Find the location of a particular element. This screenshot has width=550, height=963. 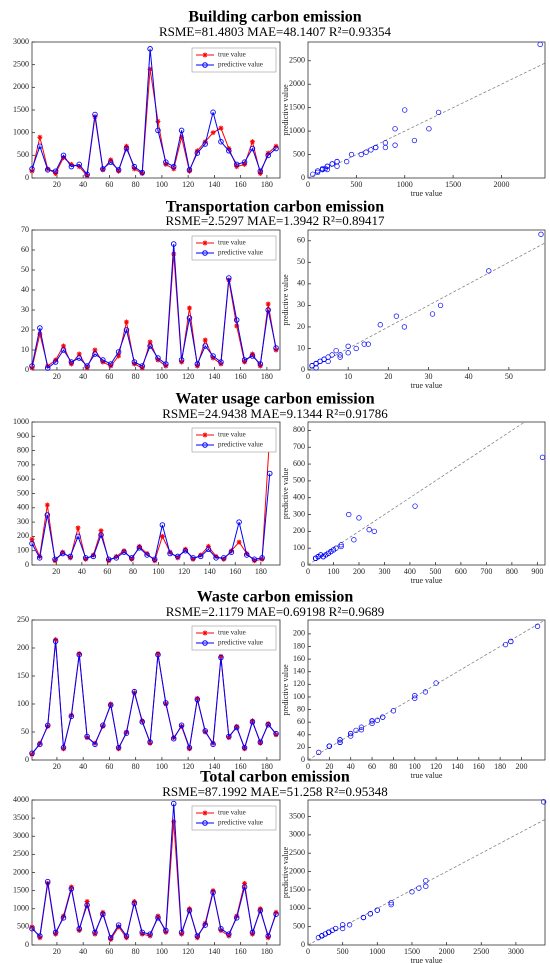

panel-title: Total carbon emission is located at coordinates (275, 777).